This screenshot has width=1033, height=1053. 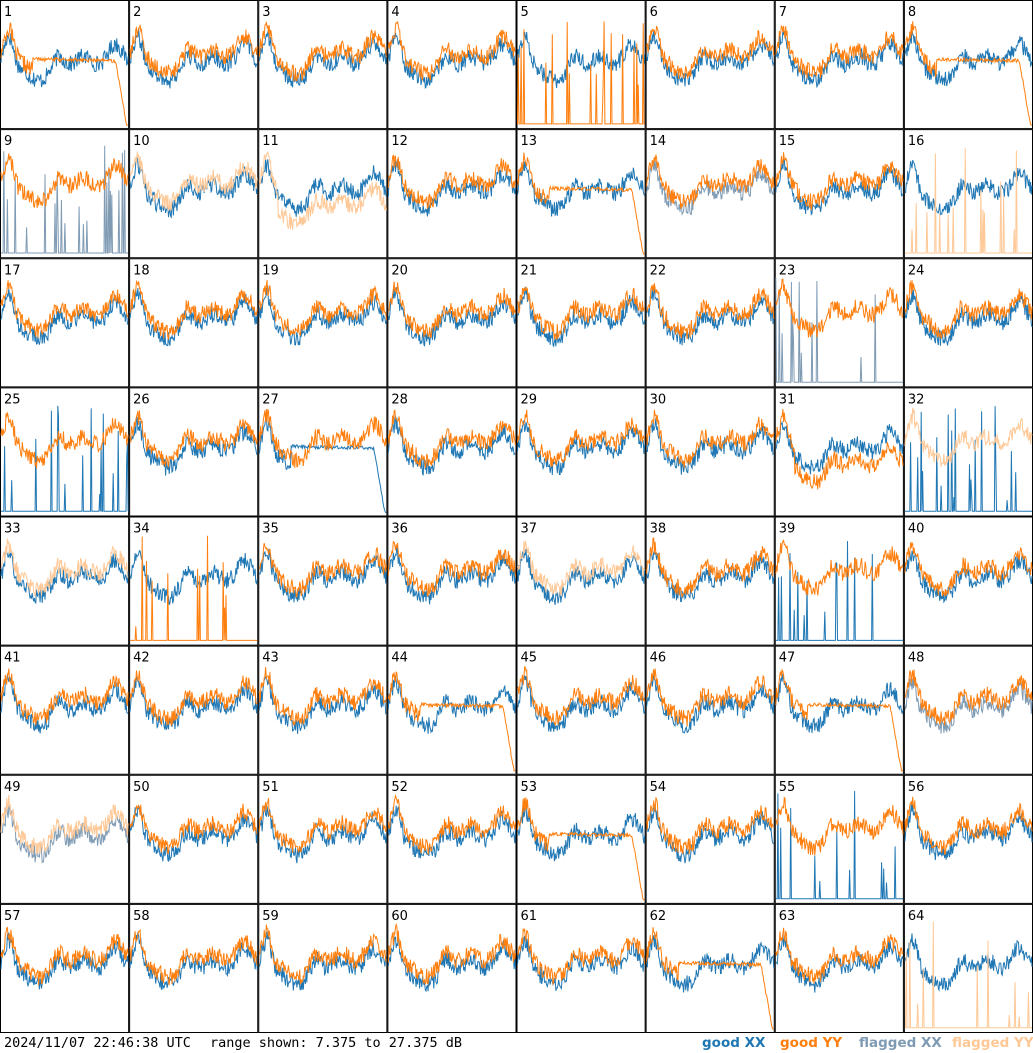 I want to click on panel-number-label: 54, so click(x=658, y=787).